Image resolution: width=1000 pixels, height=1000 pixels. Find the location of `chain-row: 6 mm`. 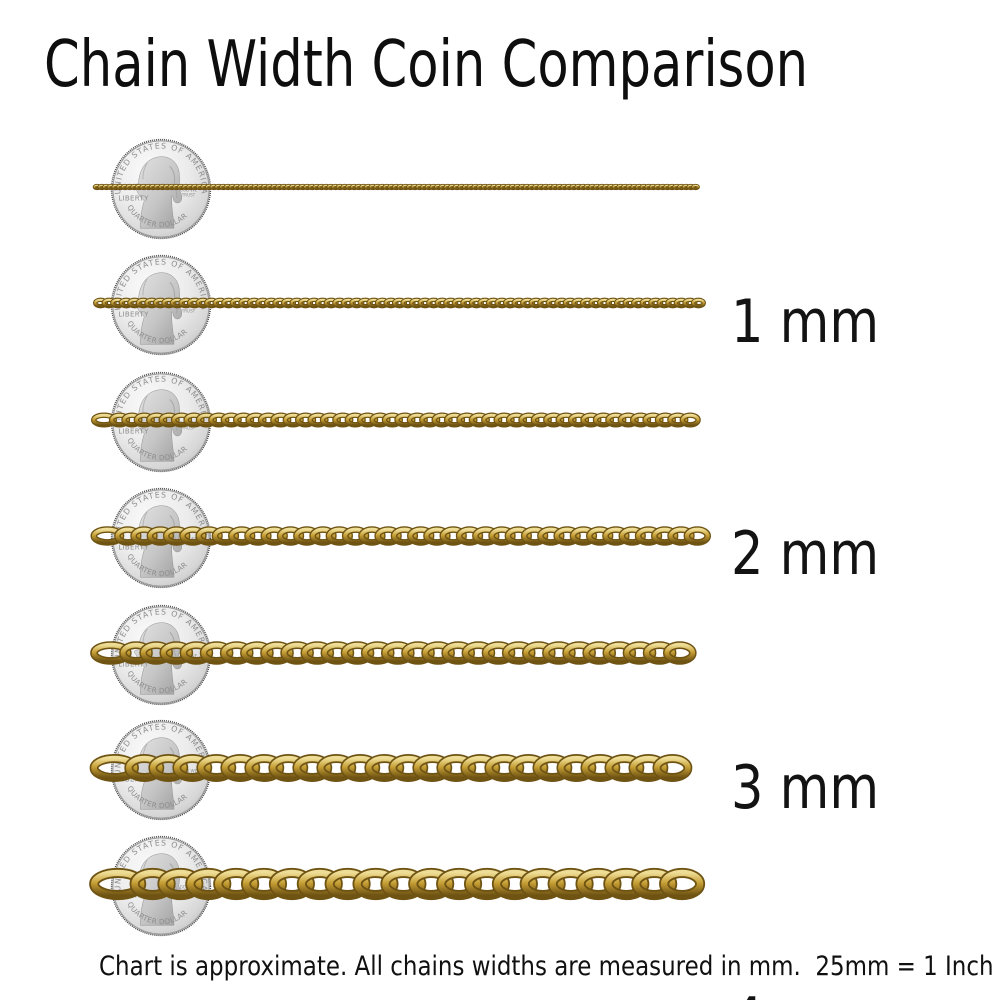

chain-row: 6 mm is located at coordinates (500, 770).